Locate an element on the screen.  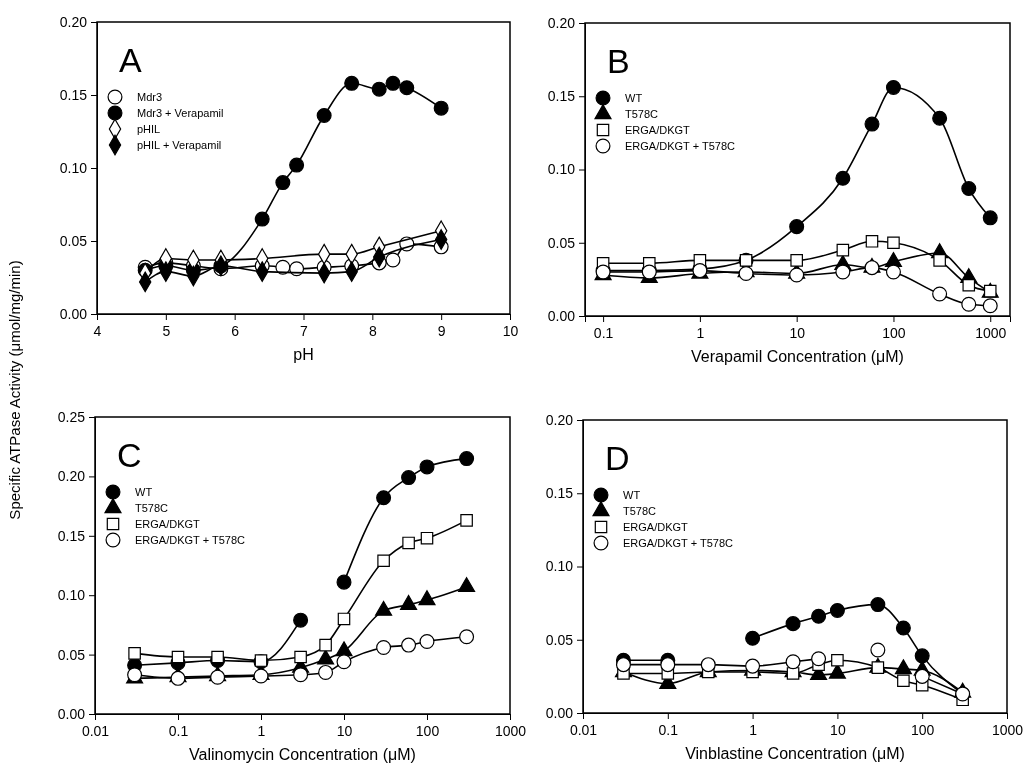
x-tick-label: 9 is located at coordinates (441, 330).